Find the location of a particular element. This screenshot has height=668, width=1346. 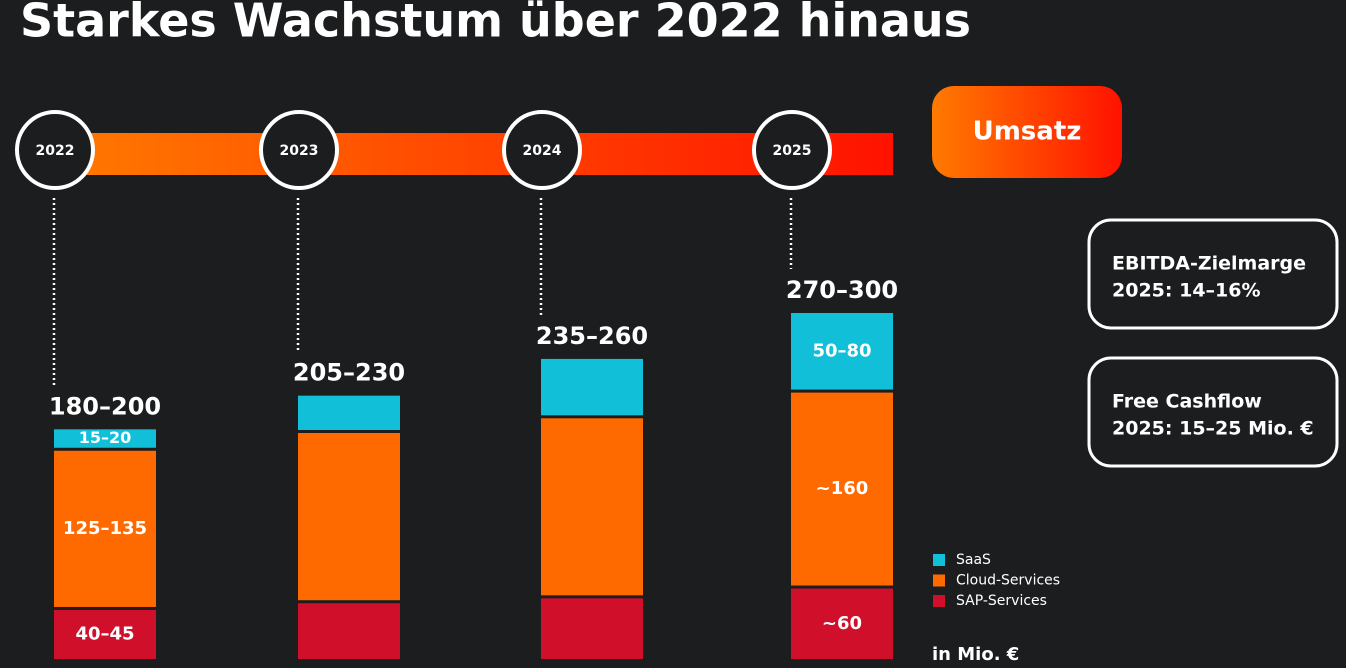

kpi-value: 2025: 14–16% is located at coordinates (1186, 291).